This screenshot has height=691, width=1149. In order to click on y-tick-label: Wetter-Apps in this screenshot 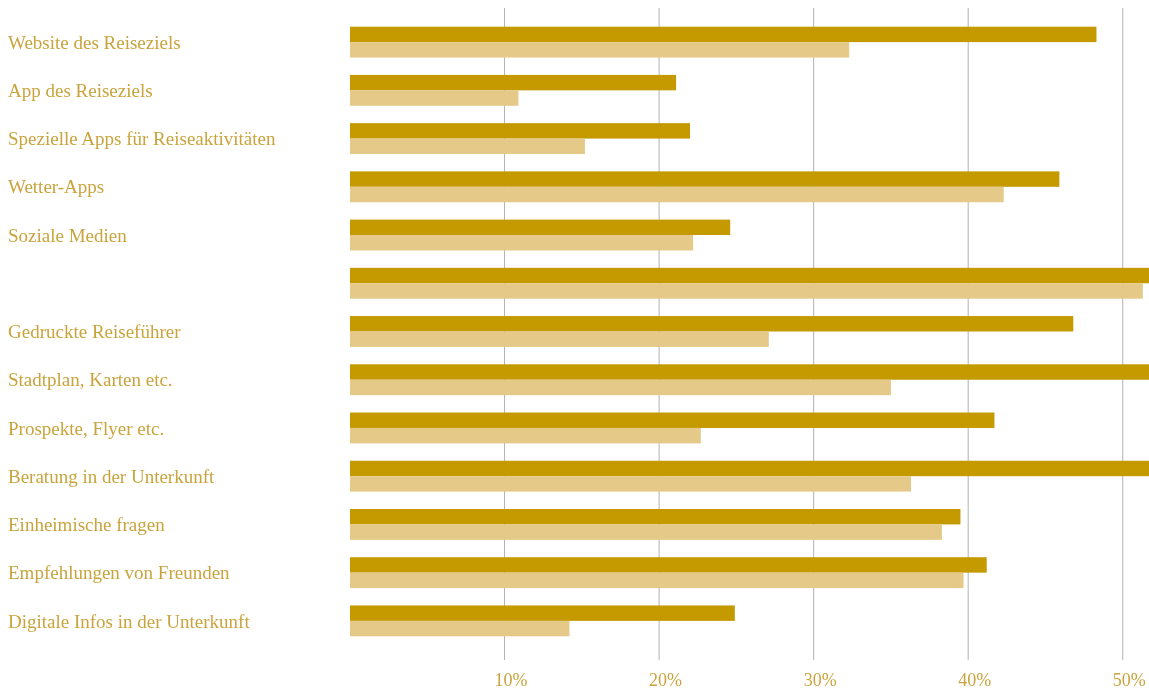, I will do `click(56, 187)`.